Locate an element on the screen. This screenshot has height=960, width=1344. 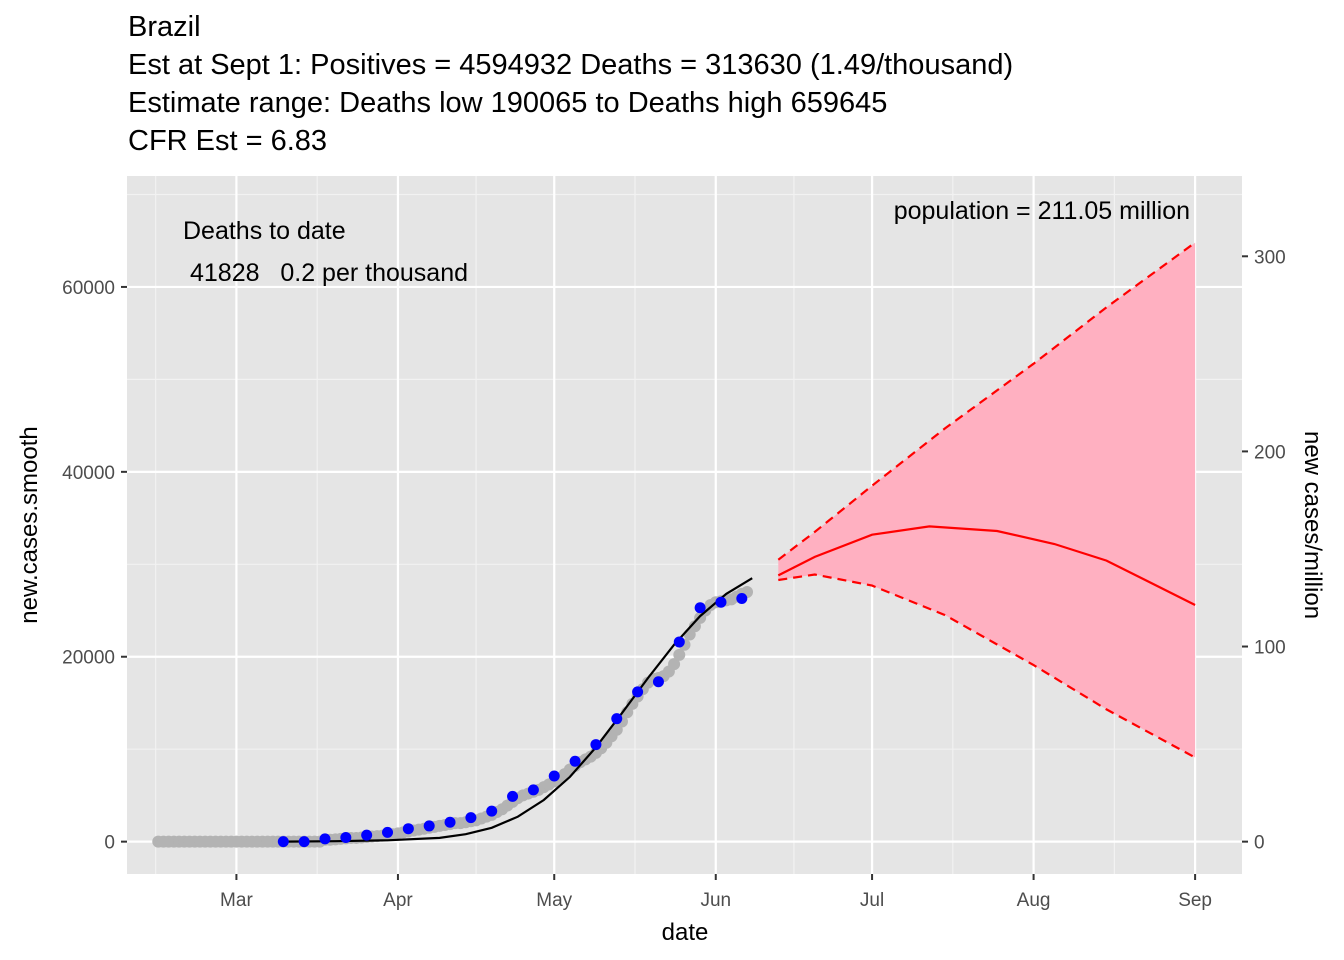
y-tick-label: 20000 is located at coordinates (88, 658).